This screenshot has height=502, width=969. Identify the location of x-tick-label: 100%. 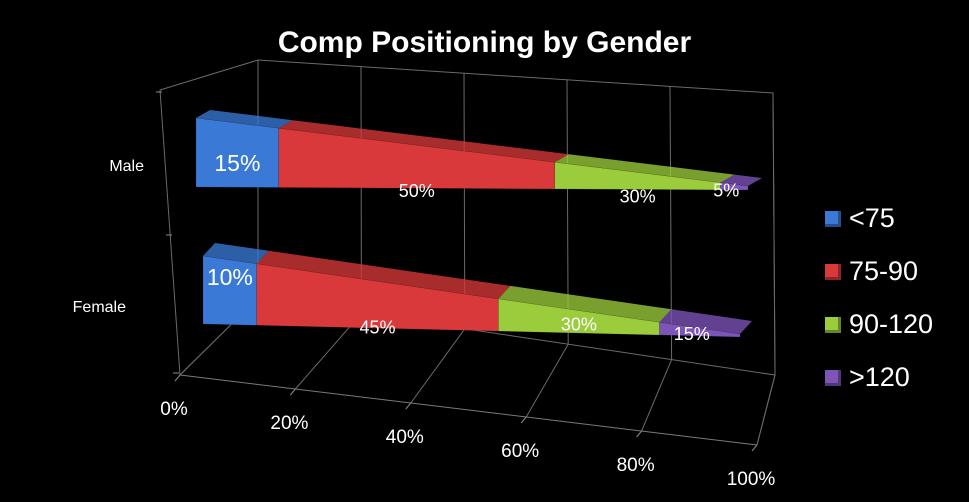
(751, 479).